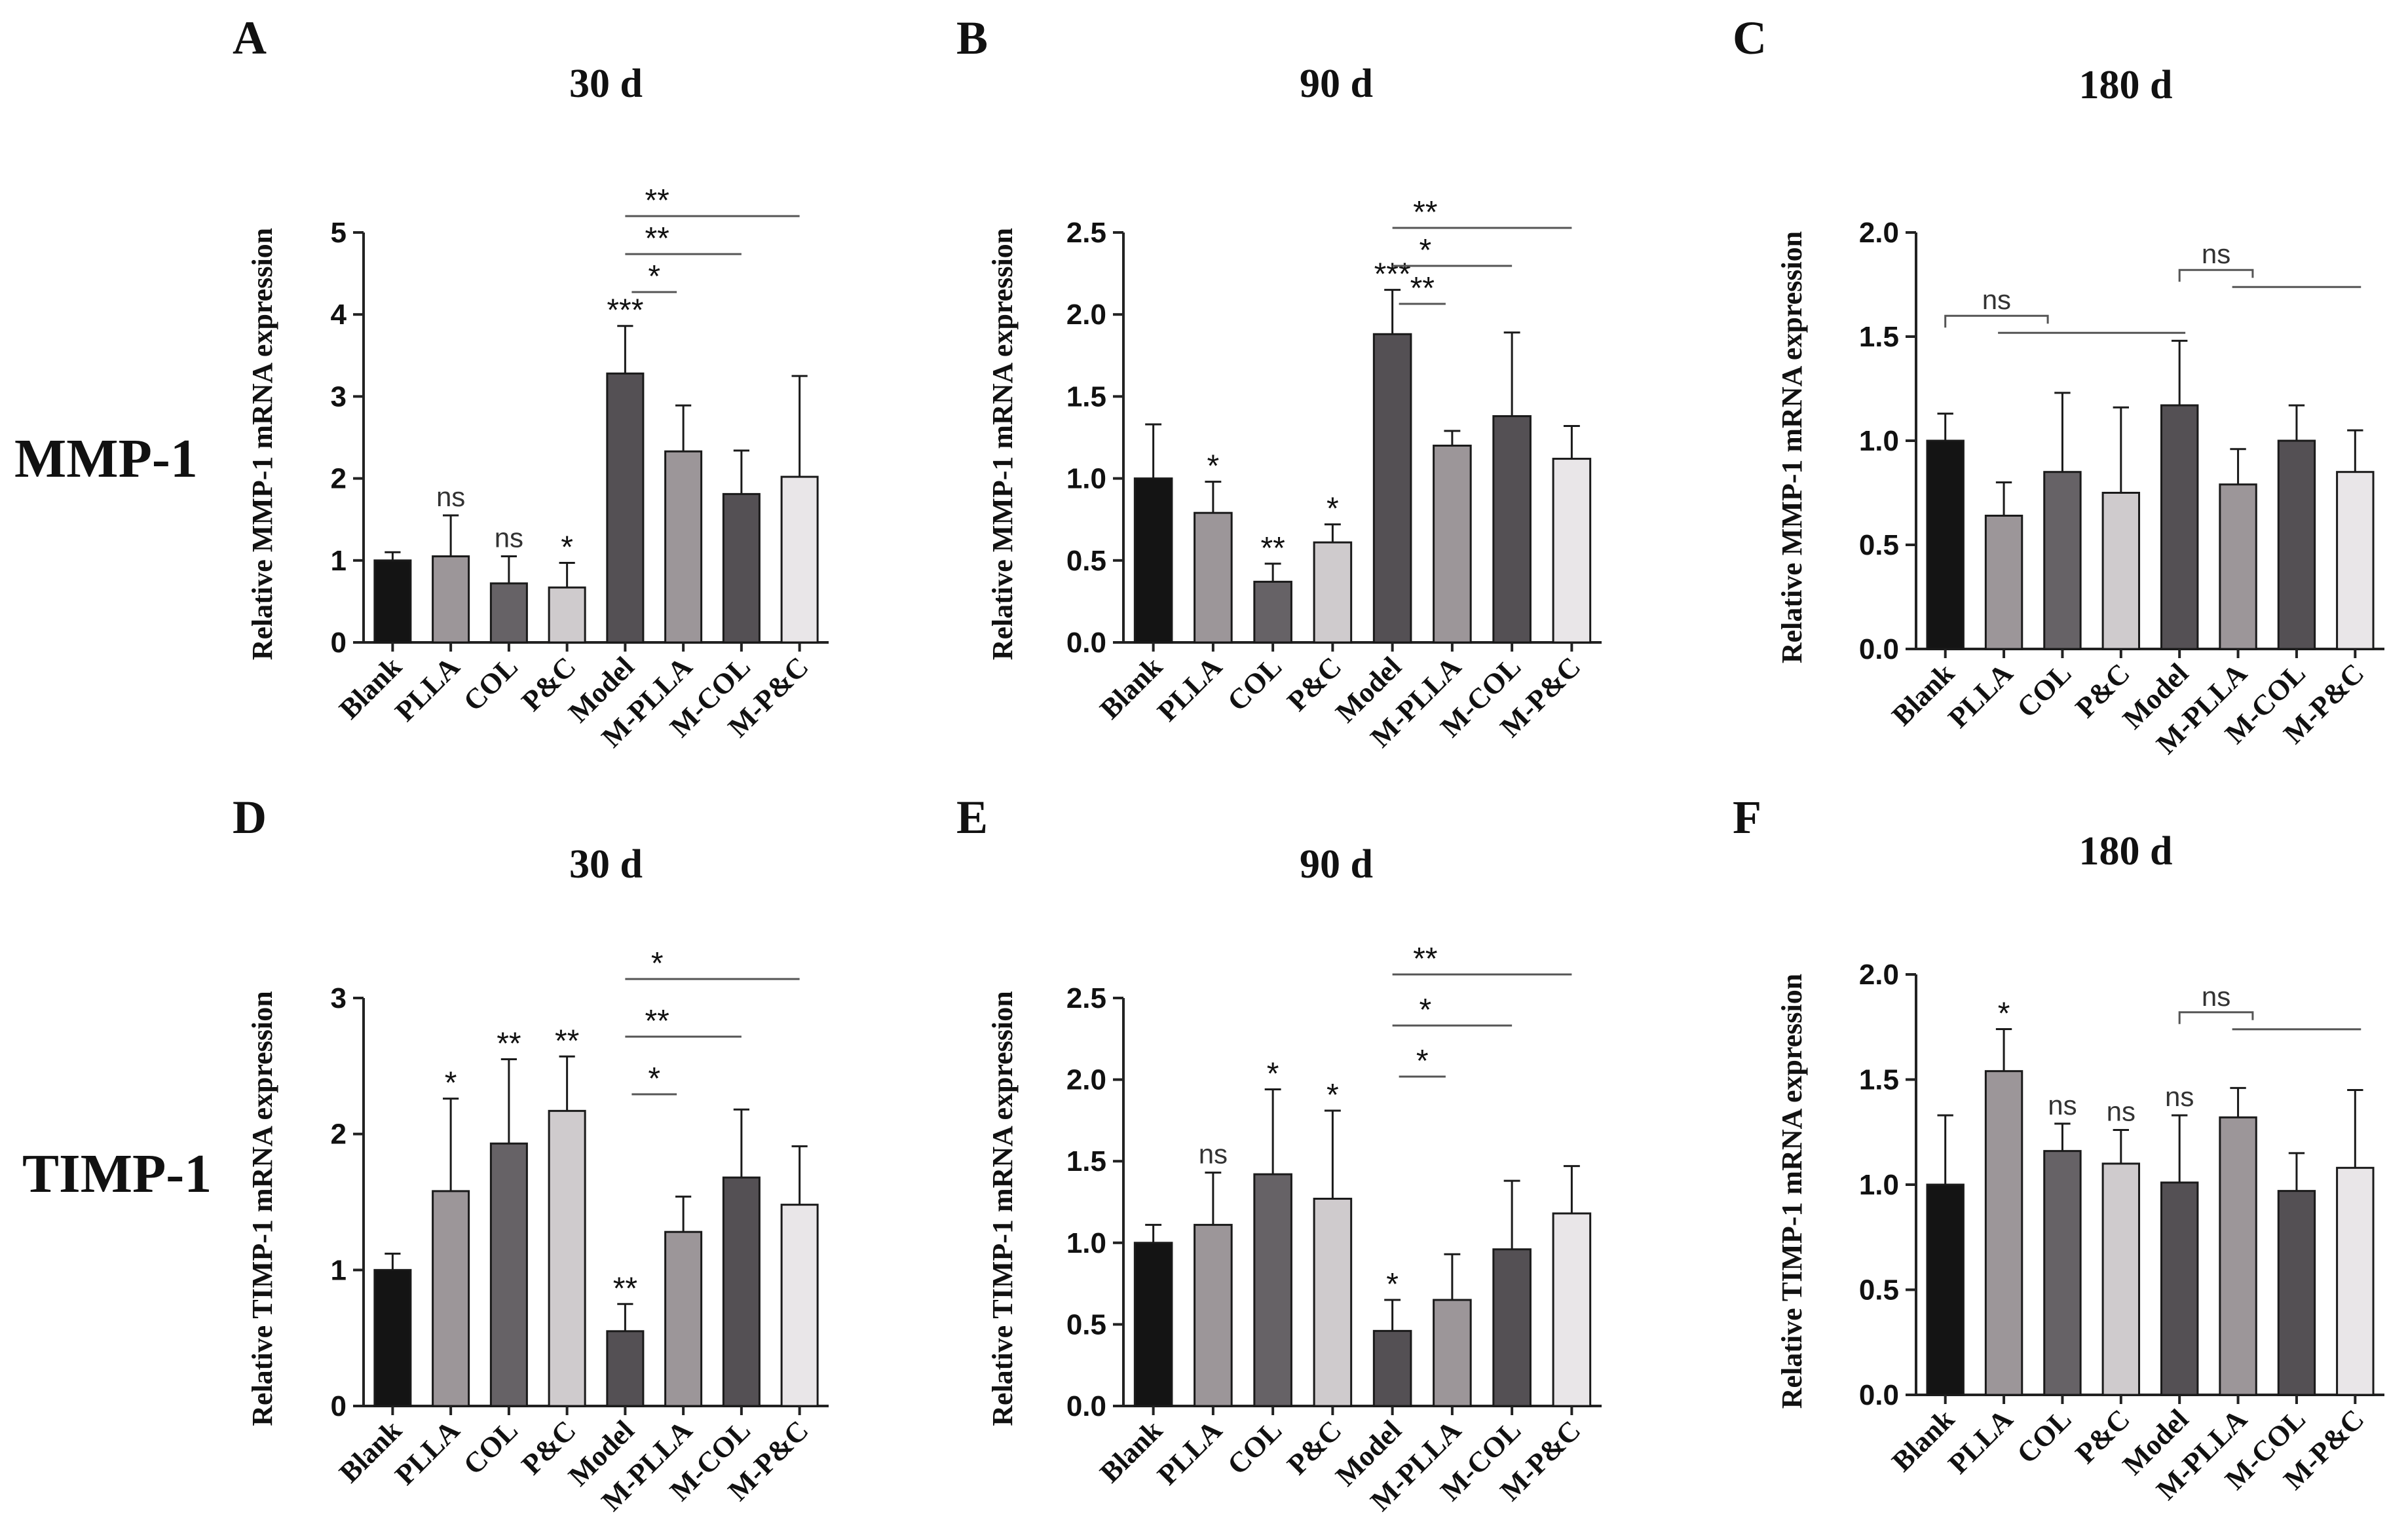 The height and width of the screenshot is (1535, 2408). What do you see at coordinates (339, 1135) in the screenshot?
I see `y-tick-label: 2` at bounding box center [339, 1135].